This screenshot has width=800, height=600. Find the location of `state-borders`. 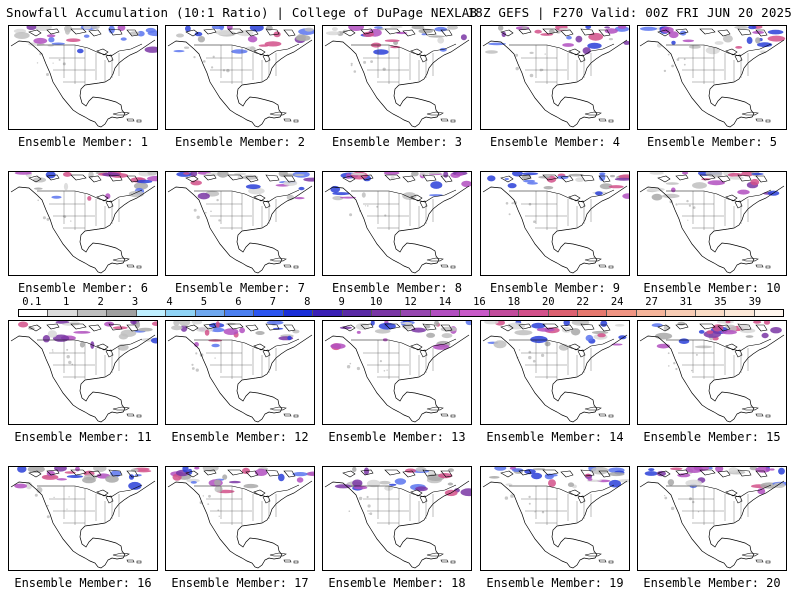

state-borders is located at coordinates (556, 64).